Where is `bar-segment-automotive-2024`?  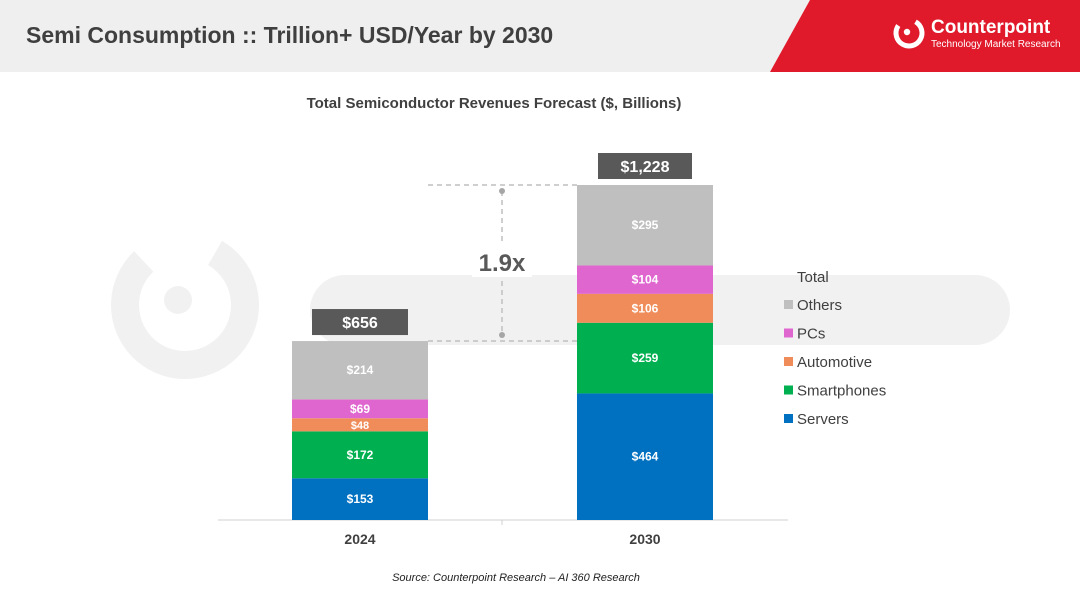 bar-segment-automotive-2024 is located at coordinates (360, 425).